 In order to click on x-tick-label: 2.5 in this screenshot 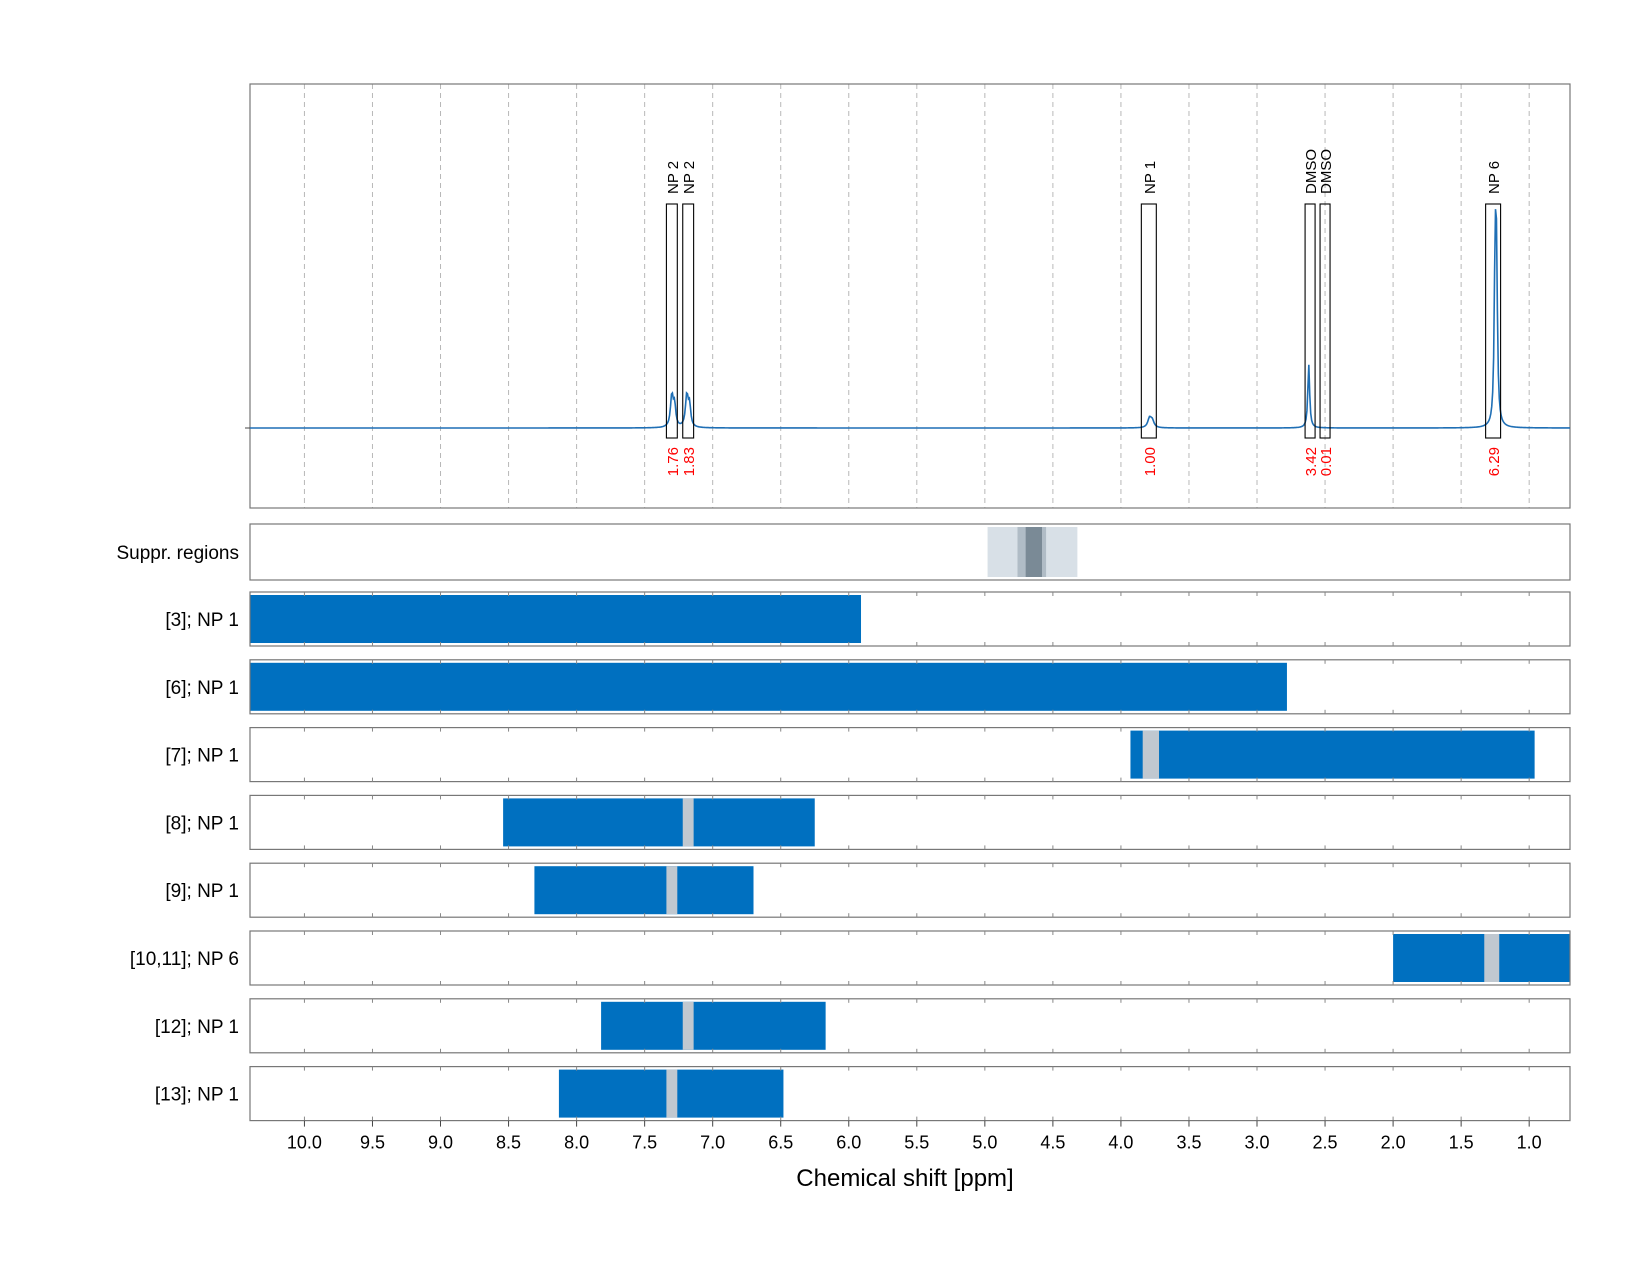, I will do `click(1325, 1143)`.